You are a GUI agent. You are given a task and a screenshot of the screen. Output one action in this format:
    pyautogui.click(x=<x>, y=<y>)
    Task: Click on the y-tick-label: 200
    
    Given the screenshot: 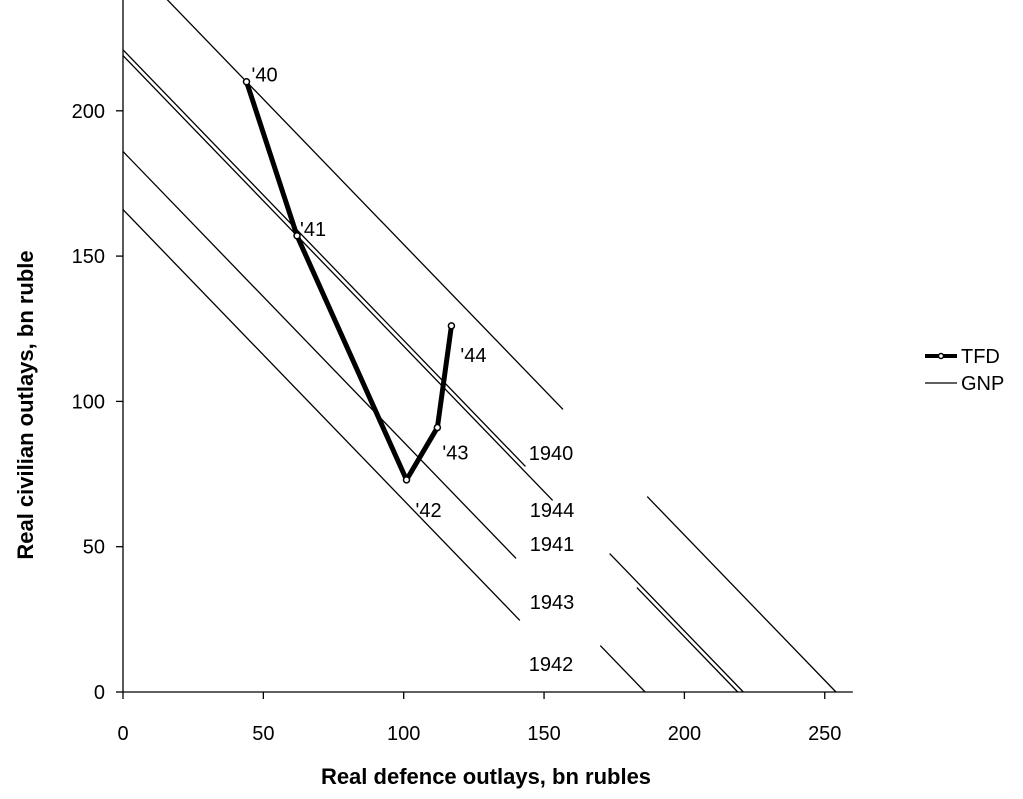 What is the action you would take?
    pyautogui.click(x=88, y=112)
    